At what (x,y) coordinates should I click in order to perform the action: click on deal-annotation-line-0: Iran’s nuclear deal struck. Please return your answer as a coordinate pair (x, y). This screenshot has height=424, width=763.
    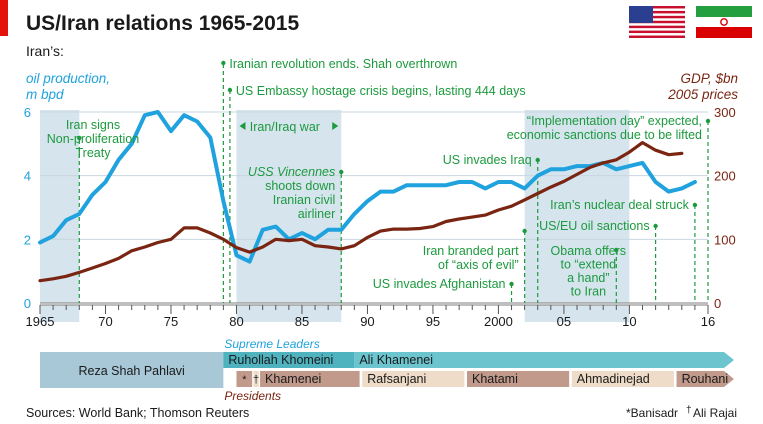
    Looking at the image, I should click on (619, 205).